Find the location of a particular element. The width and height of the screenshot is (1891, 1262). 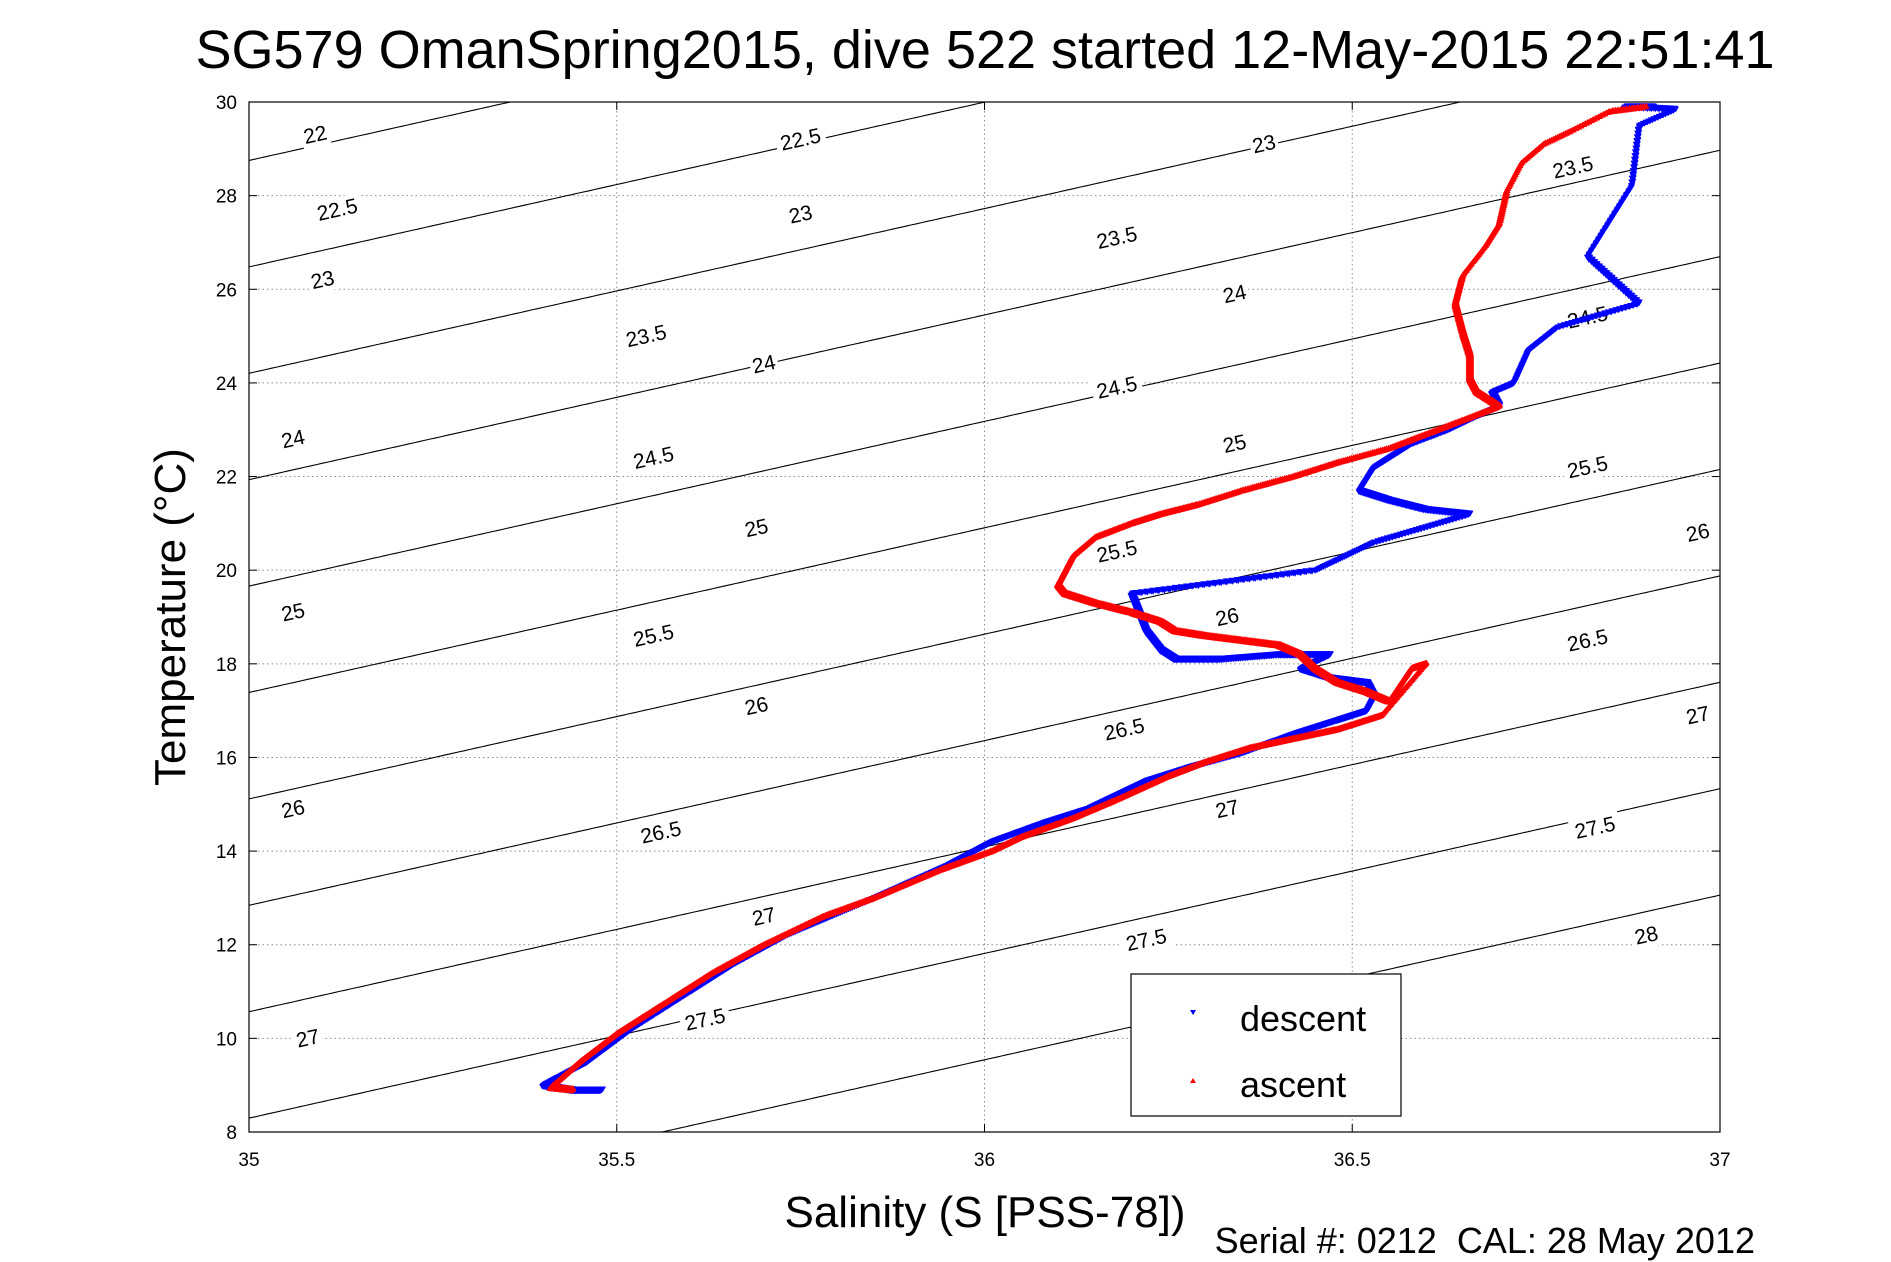

contour-label-group: 28 is located at coordinates (1646, 935).